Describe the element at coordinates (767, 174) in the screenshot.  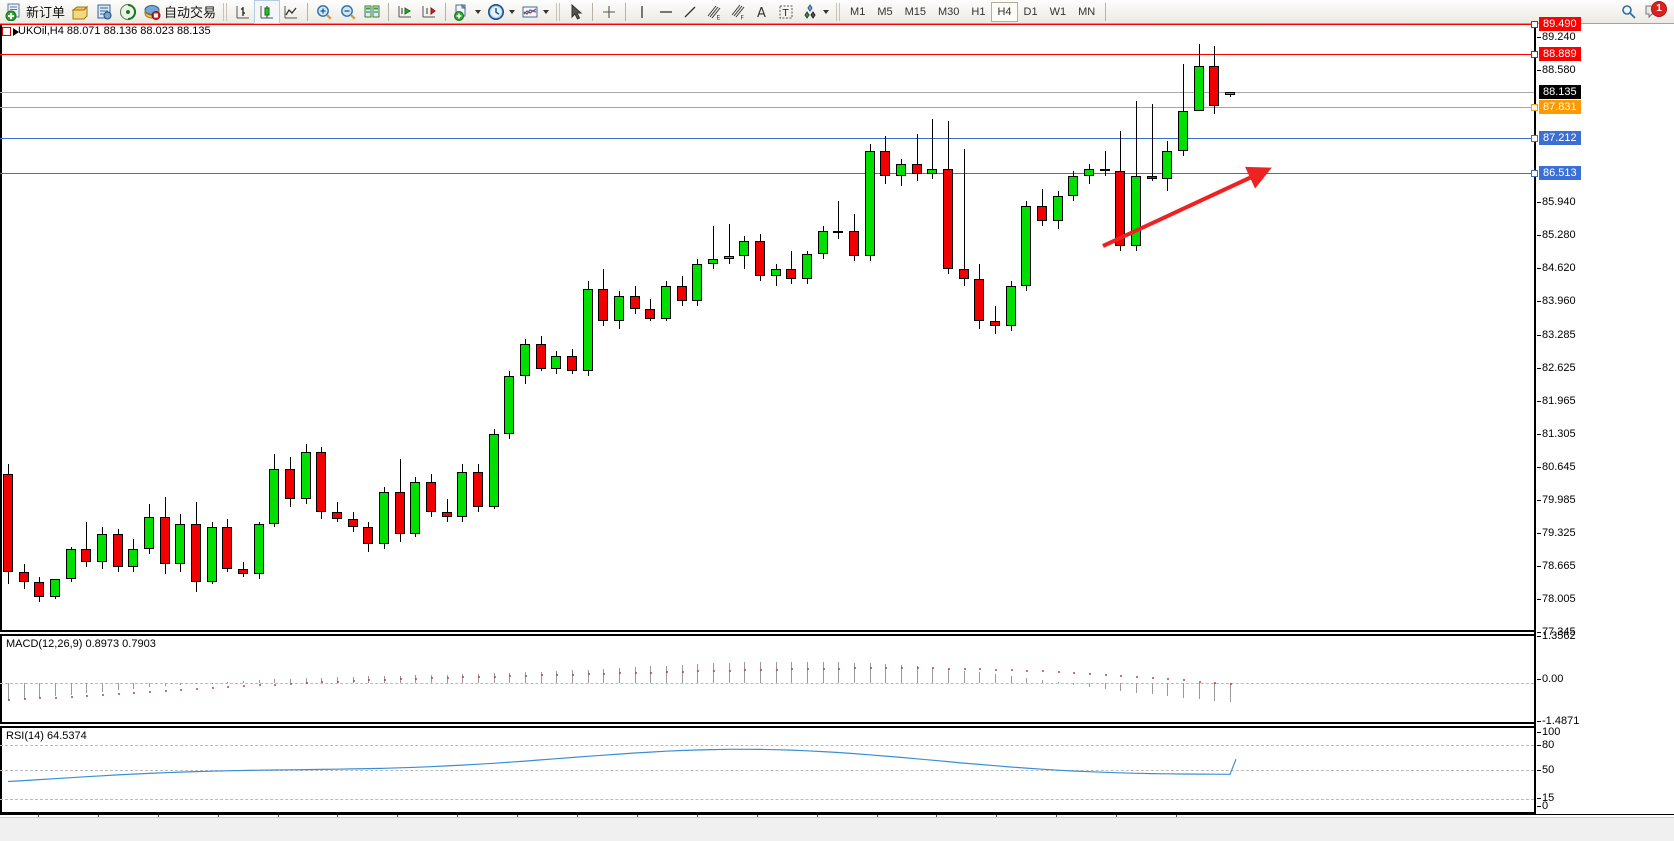
I see `price-level-line-86.513` at that location.